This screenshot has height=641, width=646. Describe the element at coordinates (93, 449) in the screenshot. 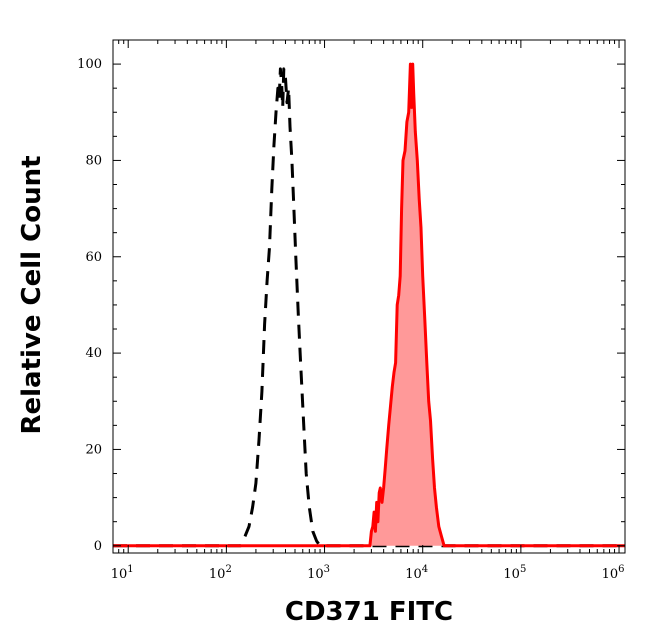

I see `y-tick-label: 20` at that location.